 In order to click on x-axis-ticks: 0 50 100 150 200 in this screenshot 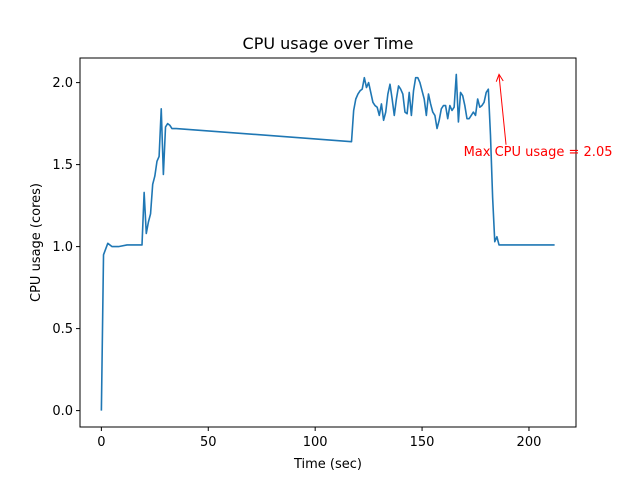, I will do `click(319, 438)`.